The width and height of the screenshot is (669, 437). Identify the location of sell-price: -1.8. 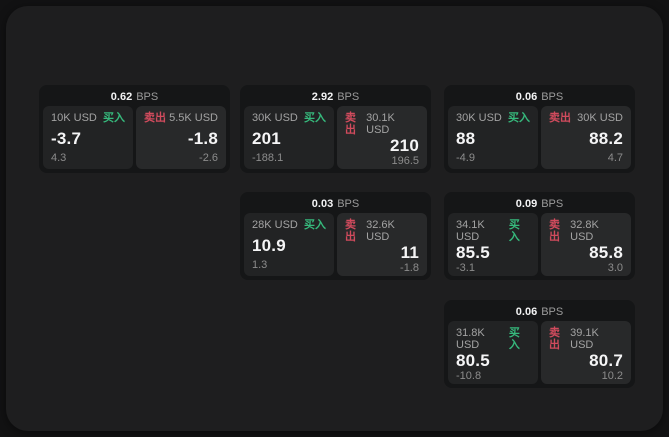
(202, 138).